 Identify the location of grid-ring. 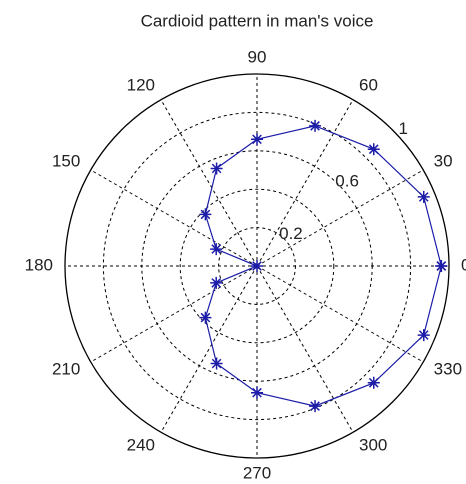
(257, 266).